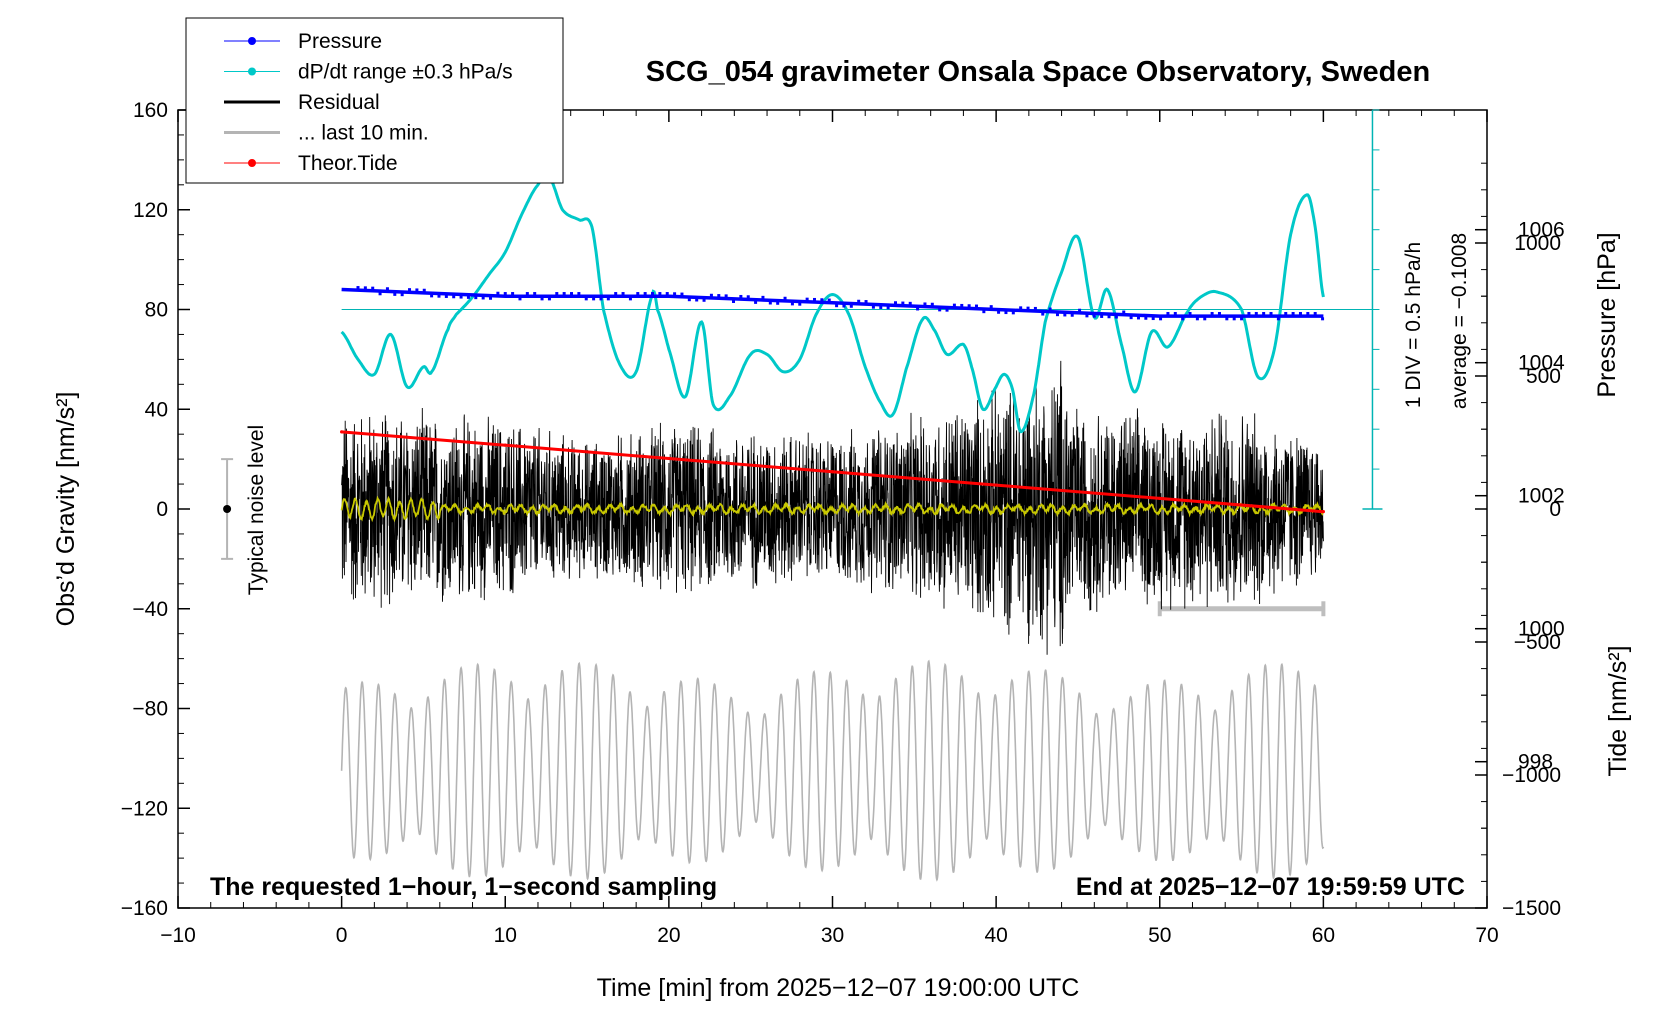  Describe the element at coordinates (340, 41) in the screenshot. I see `legend-label: Pressure` at that location.